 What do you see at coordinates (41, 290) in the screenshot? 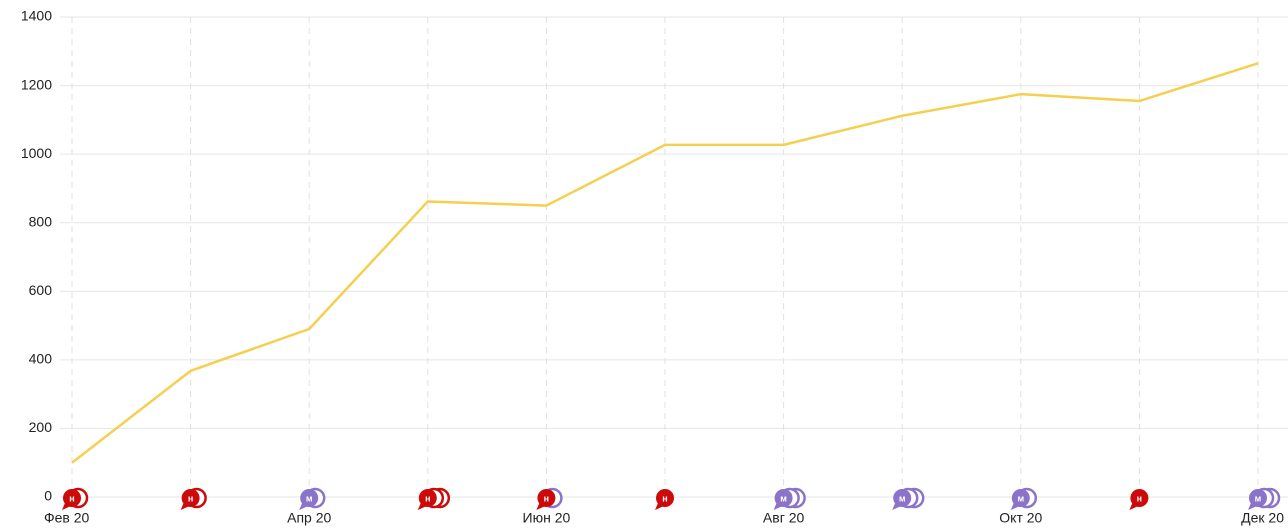
I see `y-tick-label: 600` at bounding box center [41, 290].